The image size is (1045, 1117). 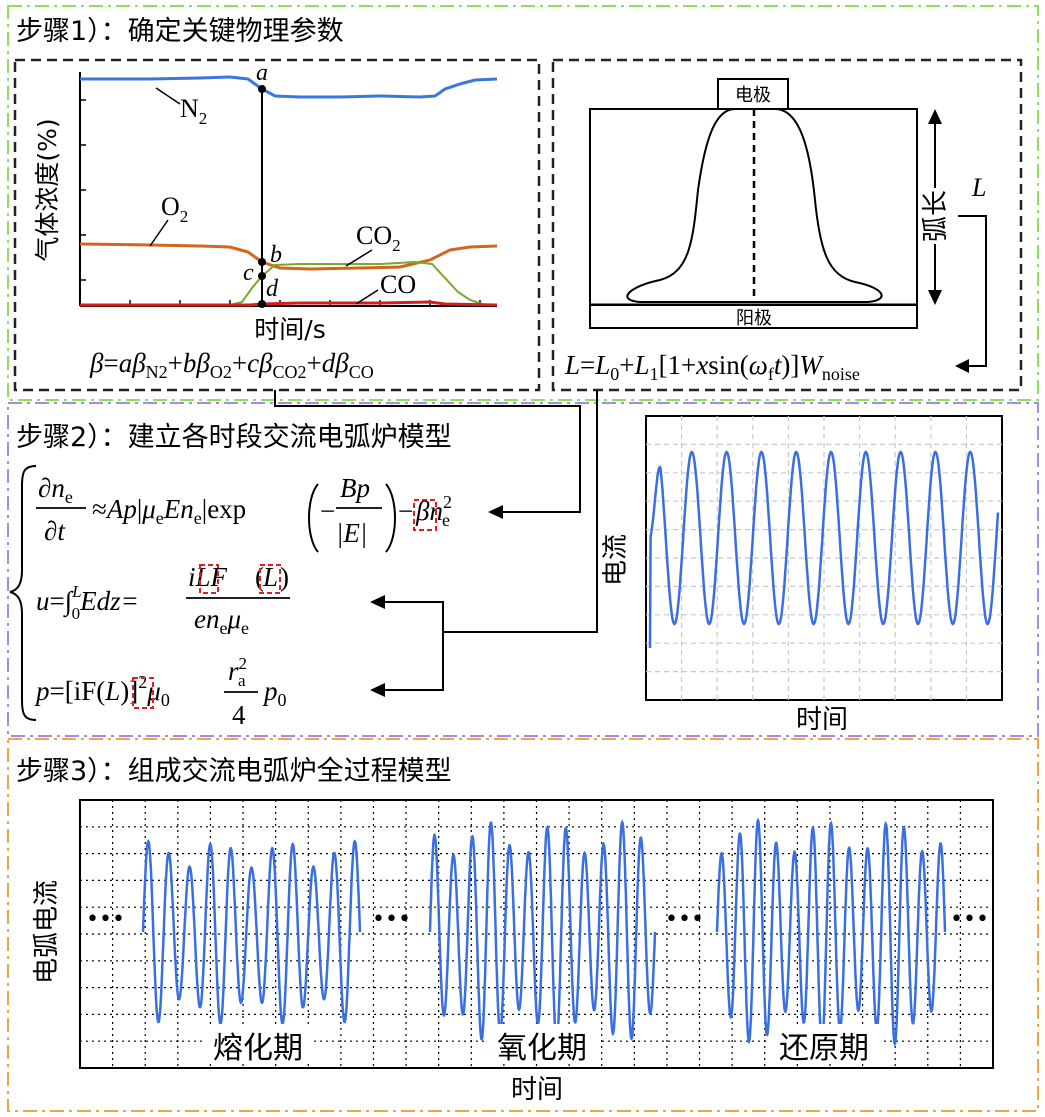 What do you see at coordinates (351, 533) in the screenshot?
I see `svg-text: |E|` at bounding box center [351, 533].